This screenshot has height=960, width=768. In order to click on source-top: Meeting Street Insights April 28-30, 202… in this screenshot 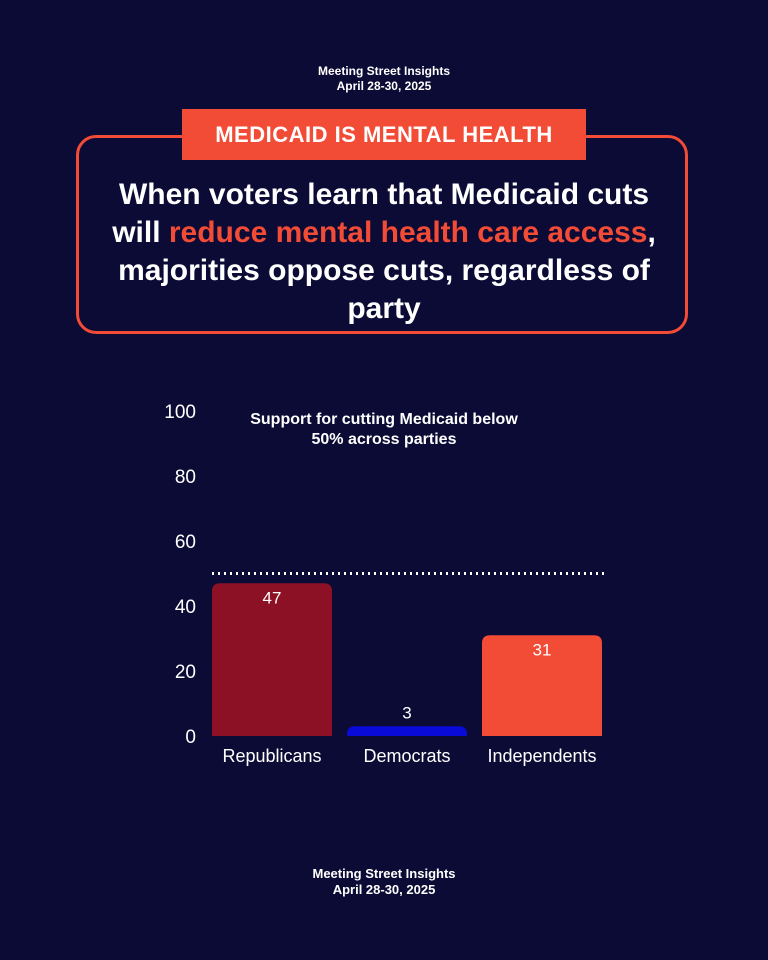, I will do `click(384, 79)`.